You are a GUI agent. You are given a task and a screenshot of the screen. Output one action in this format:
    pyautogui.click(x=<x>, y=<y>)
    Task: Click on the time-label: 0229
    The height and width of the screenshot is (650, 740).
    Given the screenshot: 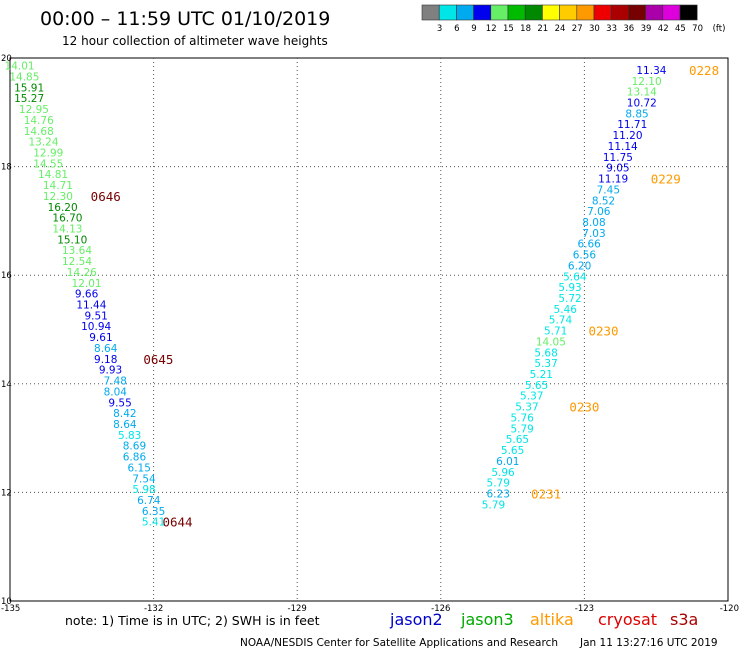 What is the action you would take?
    pyautogui.click(x=666, y=179)
    